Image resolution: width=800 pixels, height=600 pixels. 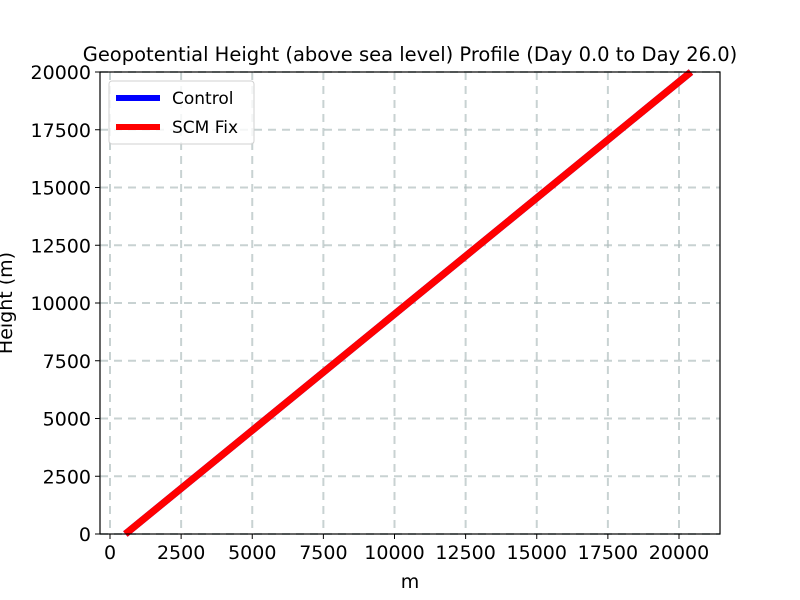 I want to click on y-axis-label: Height (m), so click(x=8, y=303).